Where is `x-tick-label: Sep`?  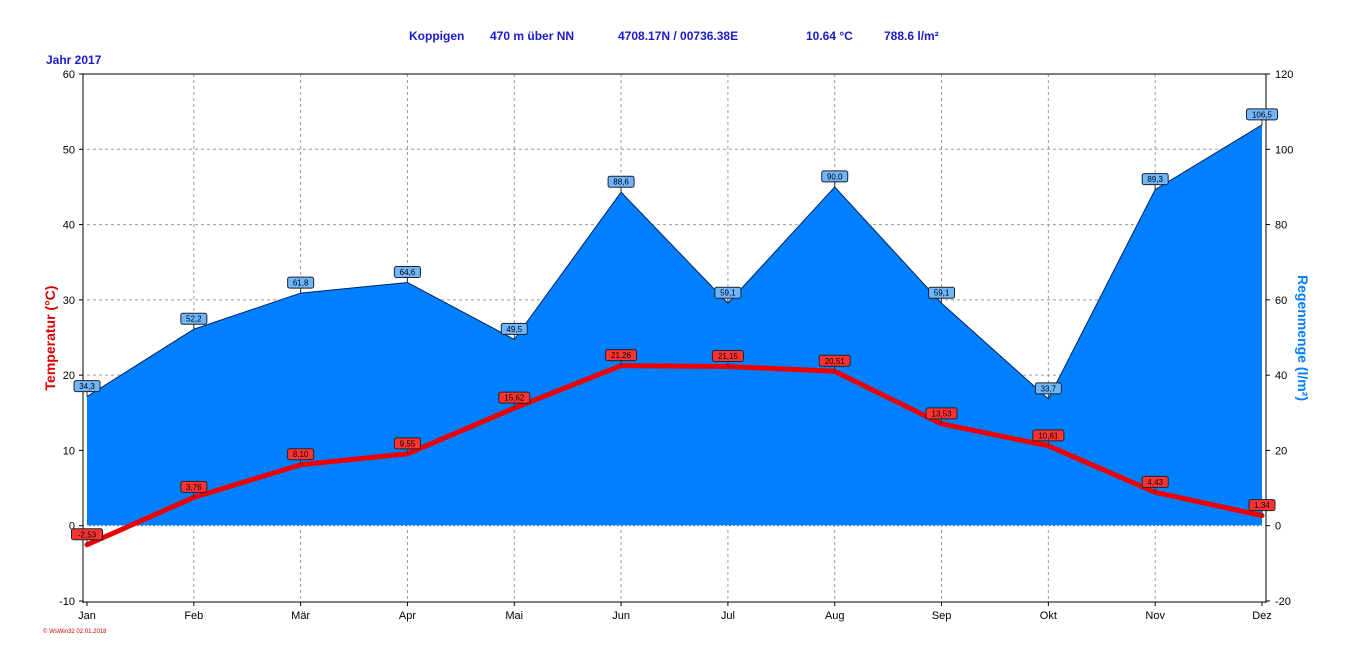 x-tick-label: Sep is located at coordinates (942, 616).